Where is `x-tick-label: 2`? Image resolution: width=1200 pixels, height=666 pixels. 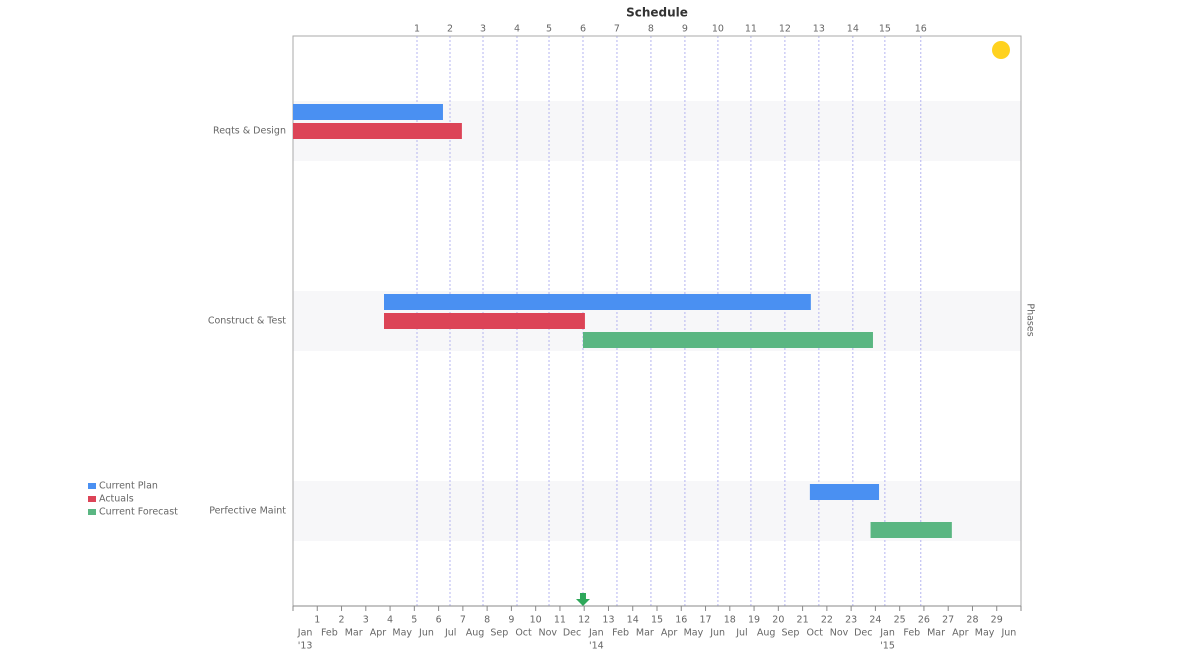
x-tick-label: 2 is located at coordinates (342, 620).